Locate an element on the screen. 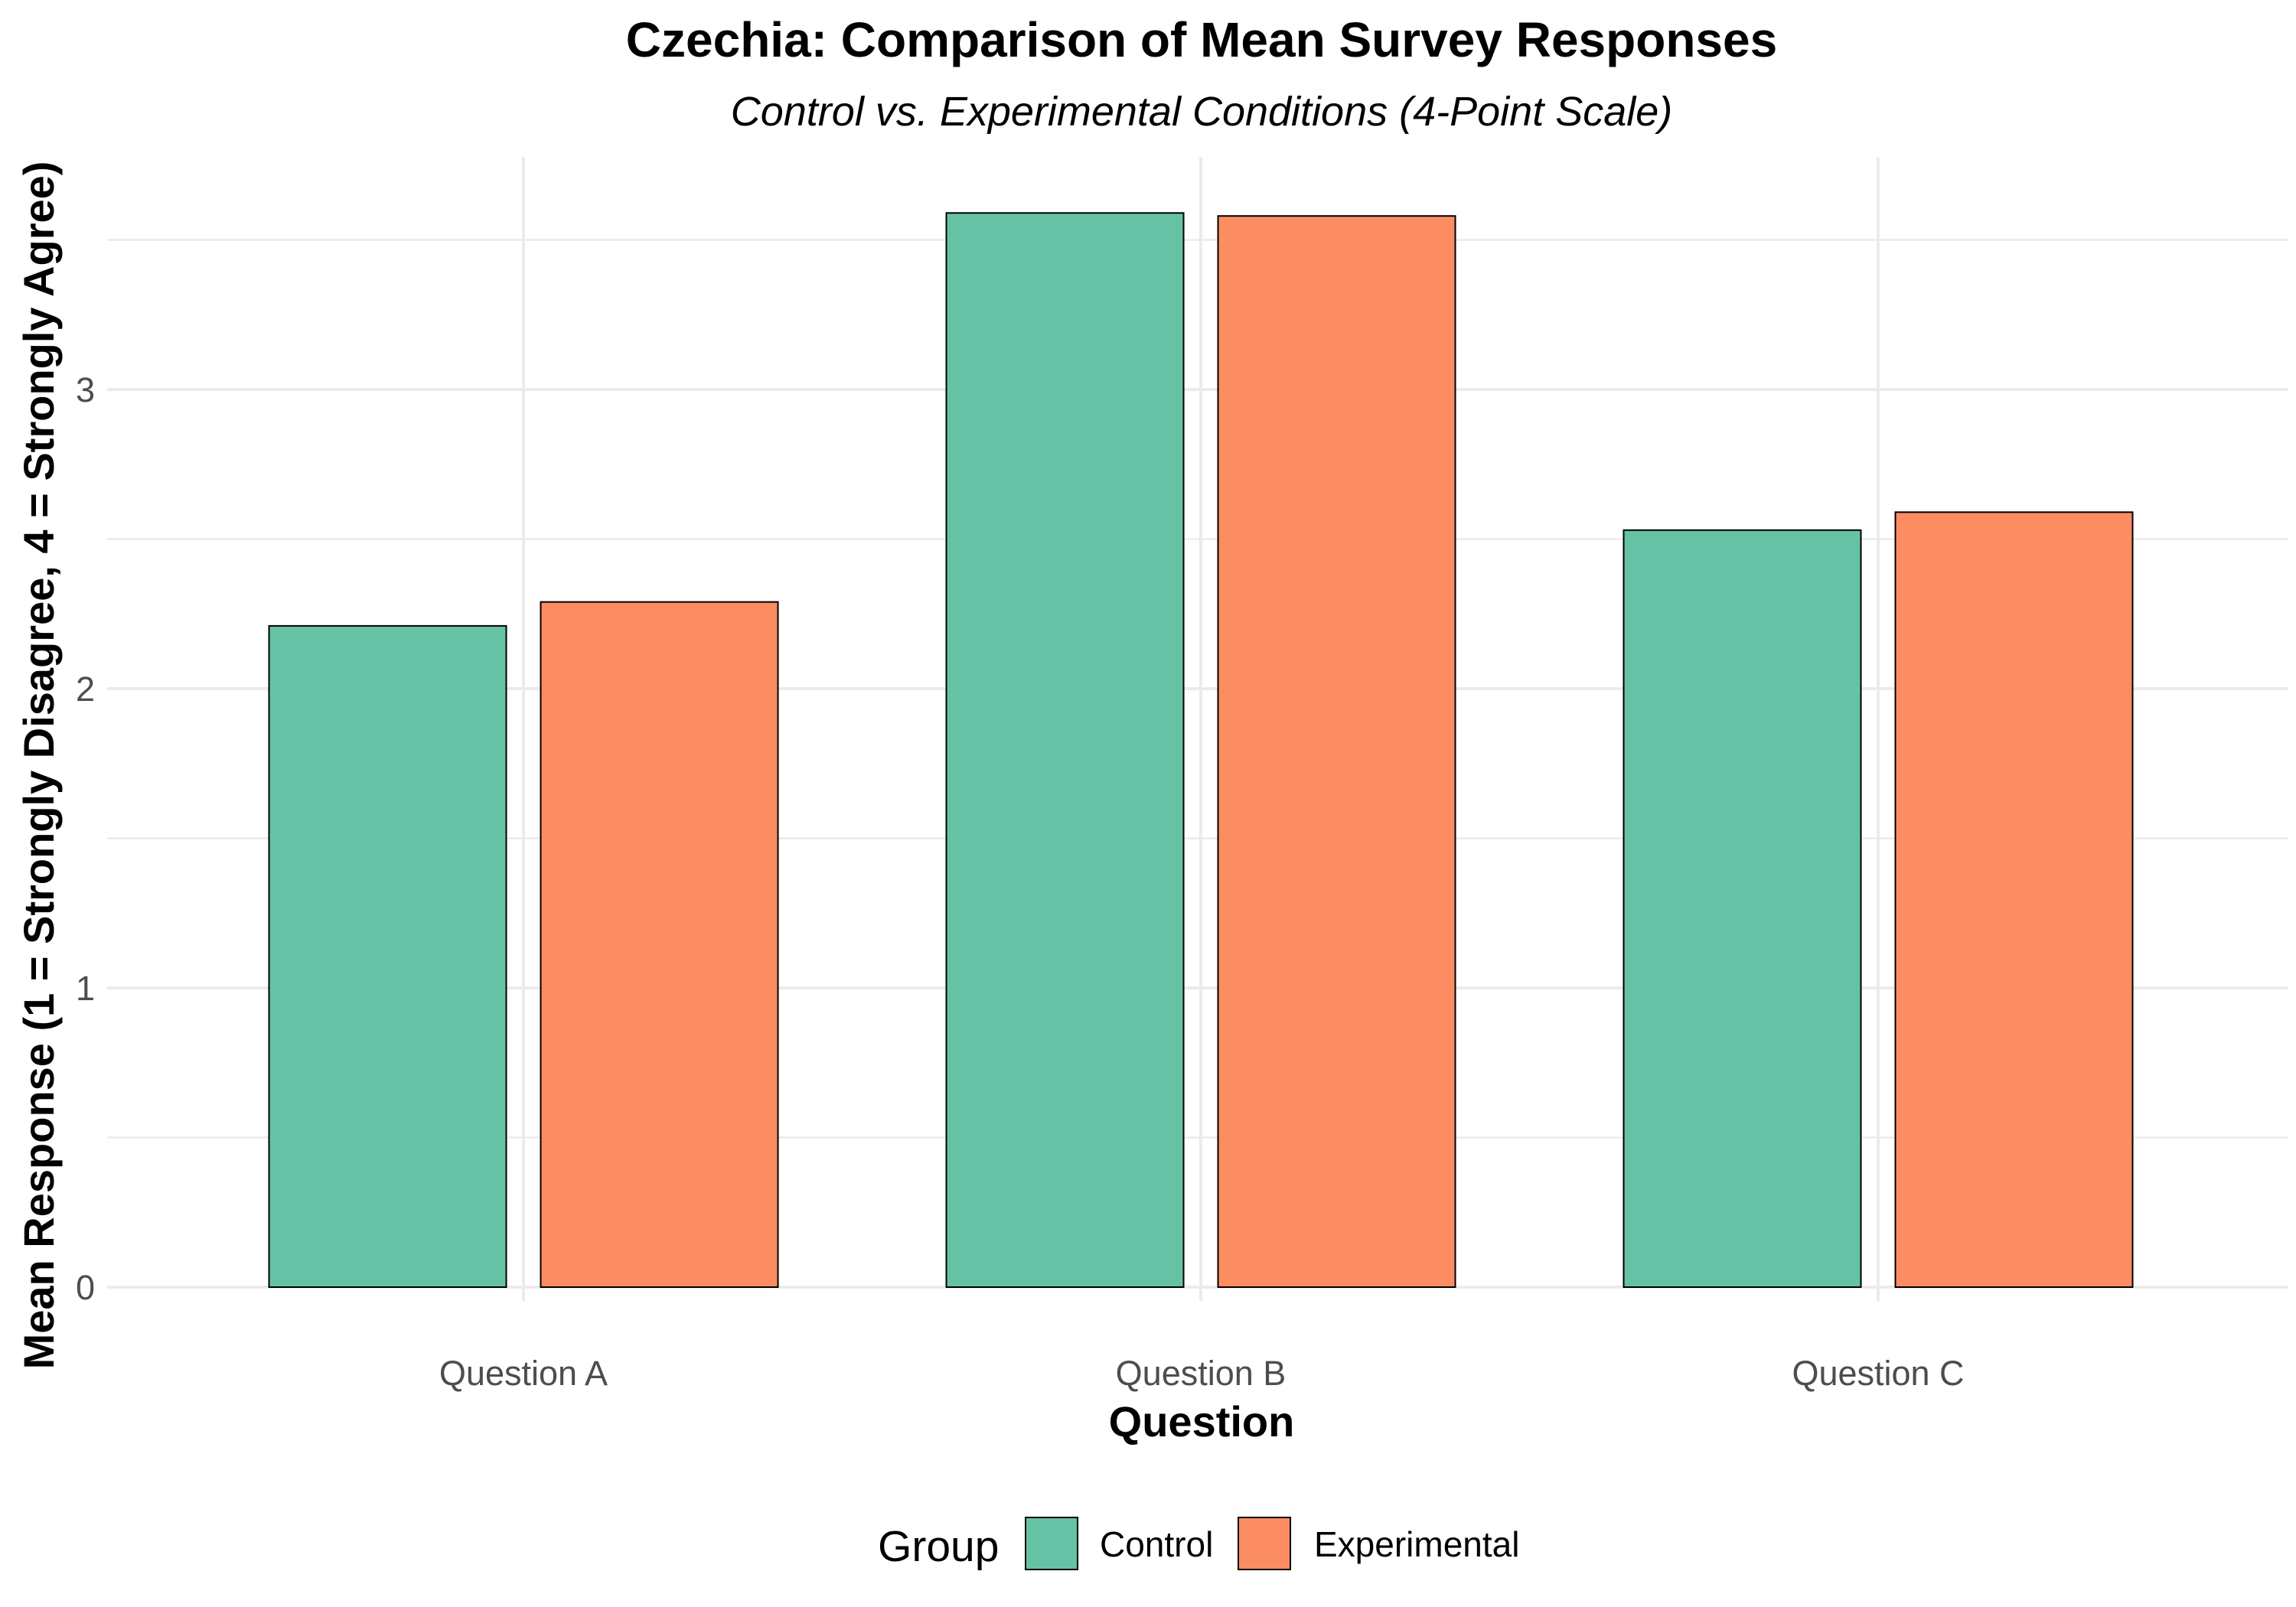  y-tick-label: 3 is located at coordinates (85, 390).